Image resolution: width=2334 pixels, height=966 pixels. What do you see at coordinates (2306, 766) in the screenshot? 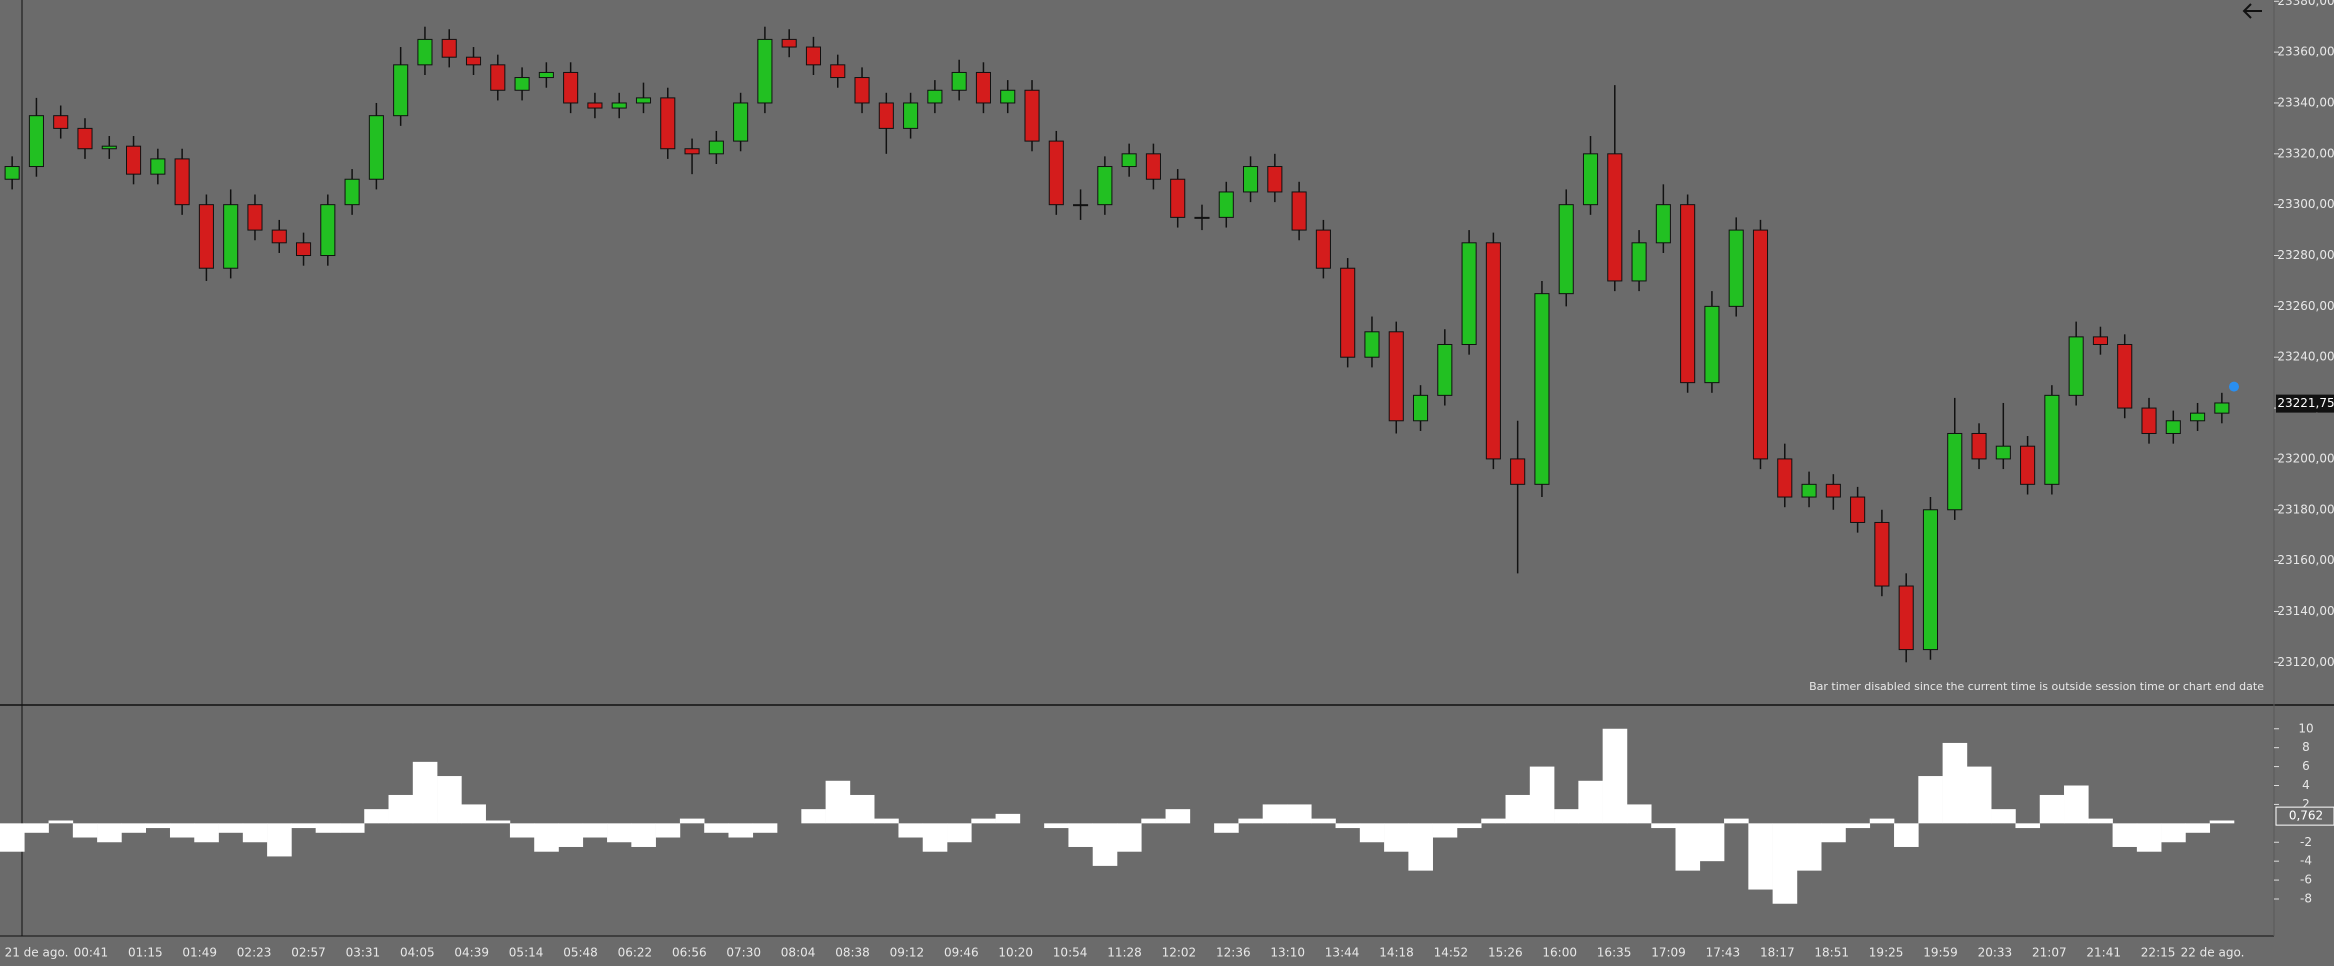
I see `y-tick-label: 6` at bounding box center [2306, 766].